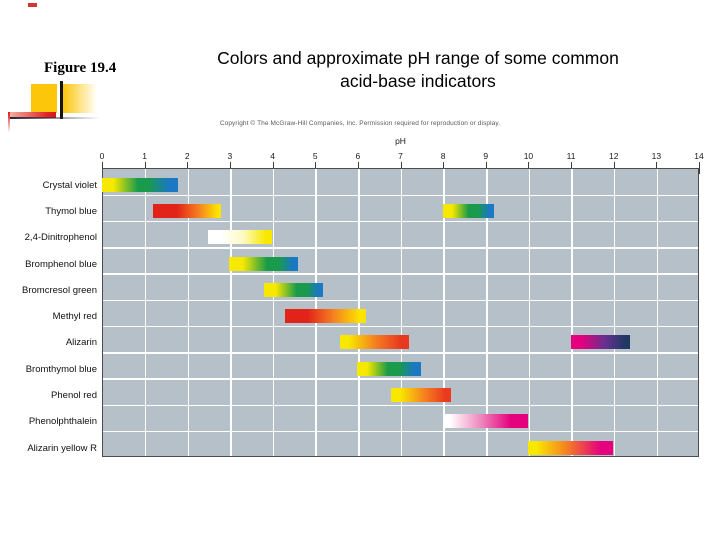 This screenshot has width=720, height=540. I want to click on indicator-label: Alizarin yellow R, so click(62, 448).